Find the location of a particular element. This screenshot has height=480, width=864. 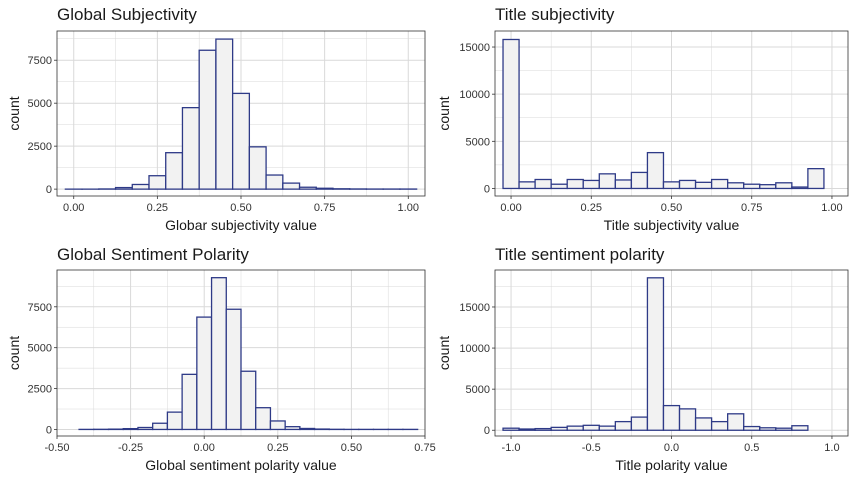

x-tick-label: -1.0 is located at coordinates (511, 448).